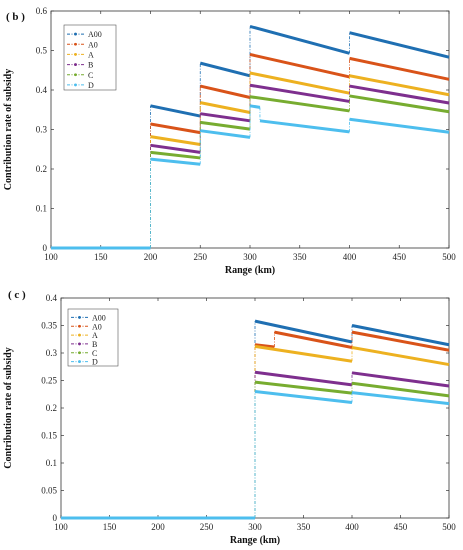  Describe the element at coordinates (250, 270) in the screenshot. I see `x-axis-label: Range (km)` at that location.